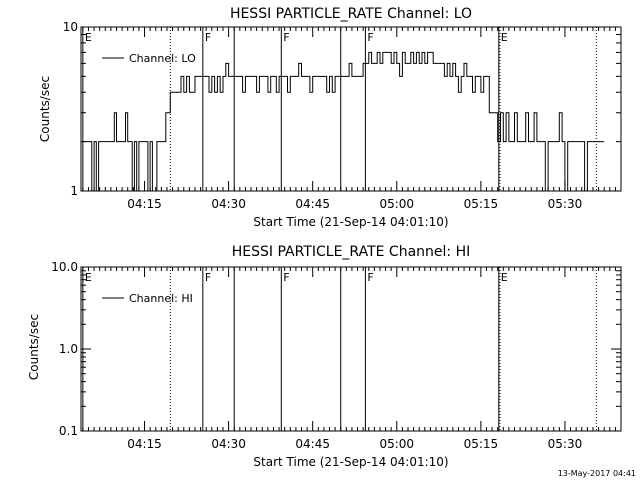 This screenshot has height=480, width=640. I want to click on panel-hi-xlabel: Start Time (21-Sep-14 04:01:10), so click(350, 462).